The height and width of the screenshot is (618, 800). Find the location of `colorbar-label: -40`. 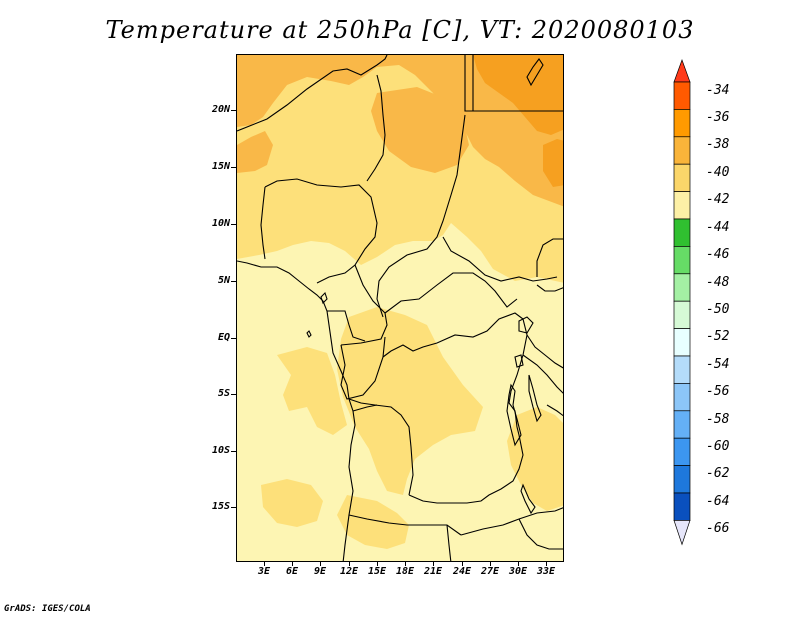

colorbar-label: -40 is located at coordinates (718, 172).